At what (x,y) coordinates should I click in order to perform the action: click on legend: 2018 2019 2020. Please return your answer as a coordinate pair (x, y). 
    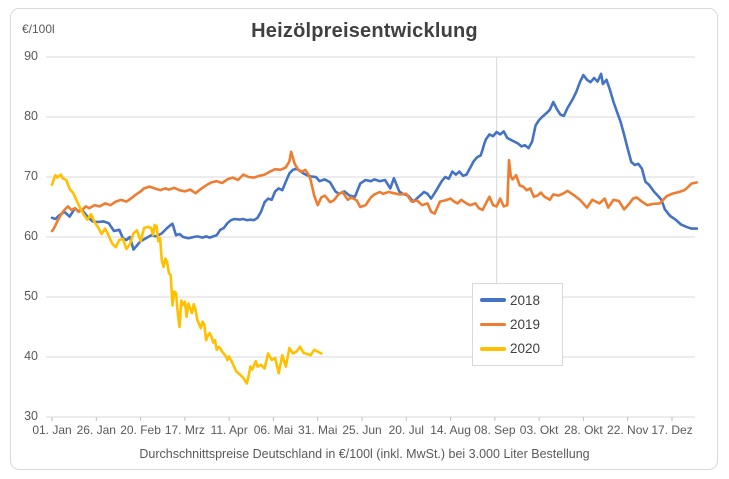
    Looking at the image, I should click on (517, 324).